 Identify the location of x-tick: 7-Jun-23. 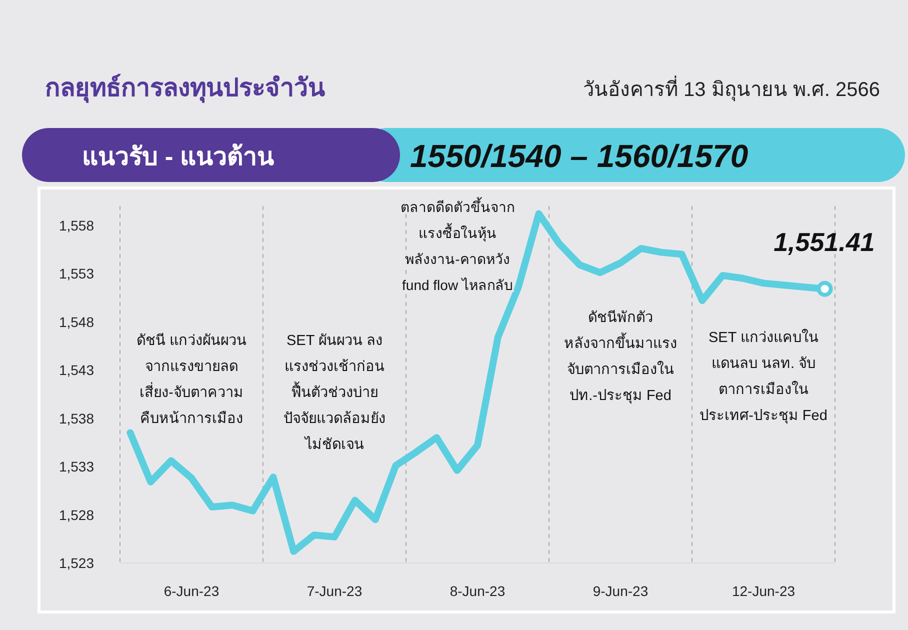
(334, 591).